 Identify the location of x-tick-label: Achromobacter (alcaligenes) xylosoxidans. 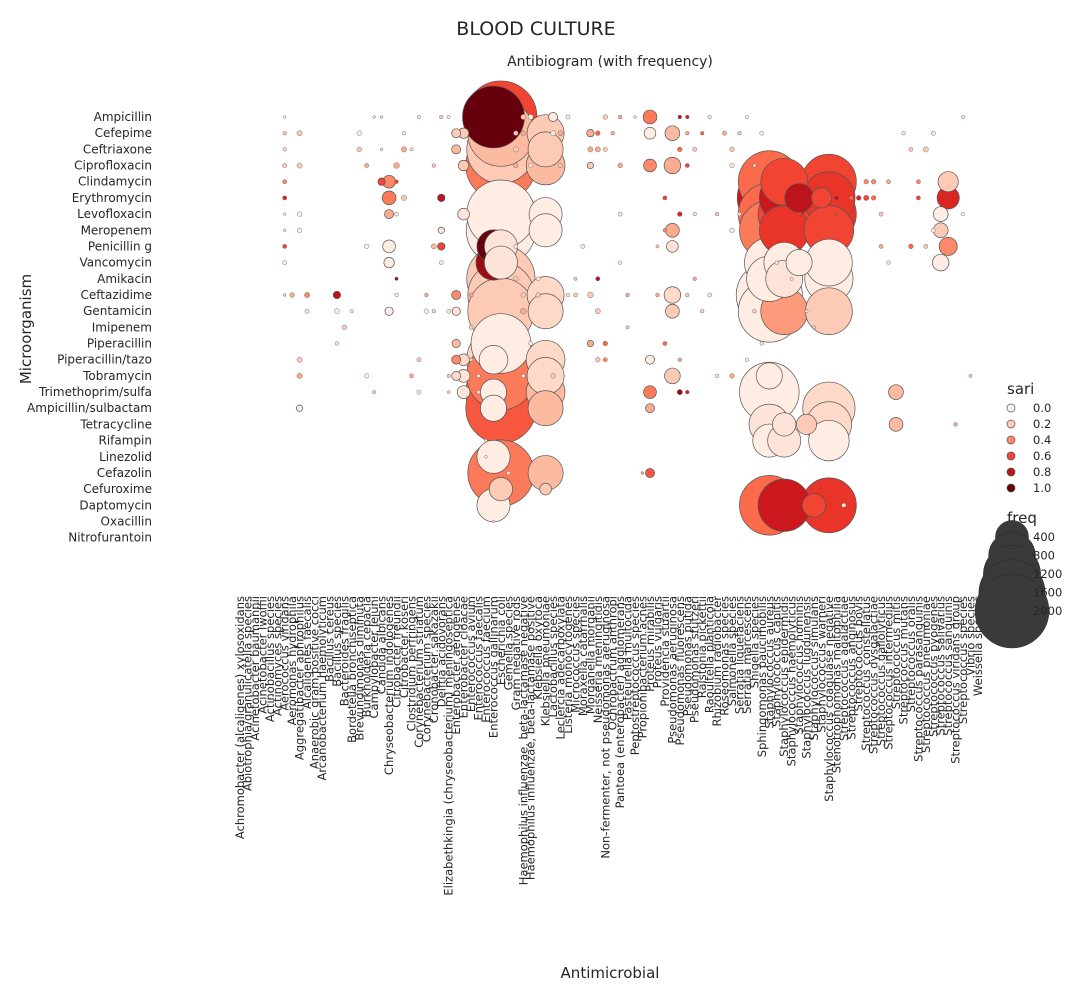
(240, 717).